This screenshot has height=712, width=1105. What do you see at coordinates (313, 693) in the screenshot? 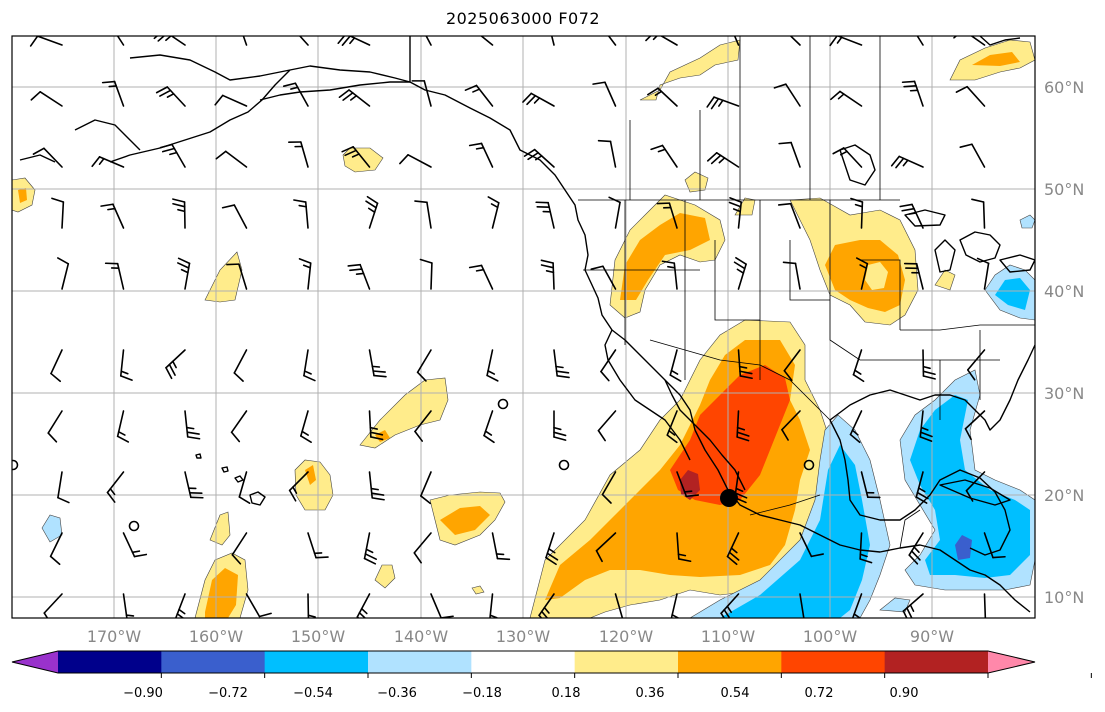
I see `colorbar-tick-label: −0.54` at bounding box center [313, 693].